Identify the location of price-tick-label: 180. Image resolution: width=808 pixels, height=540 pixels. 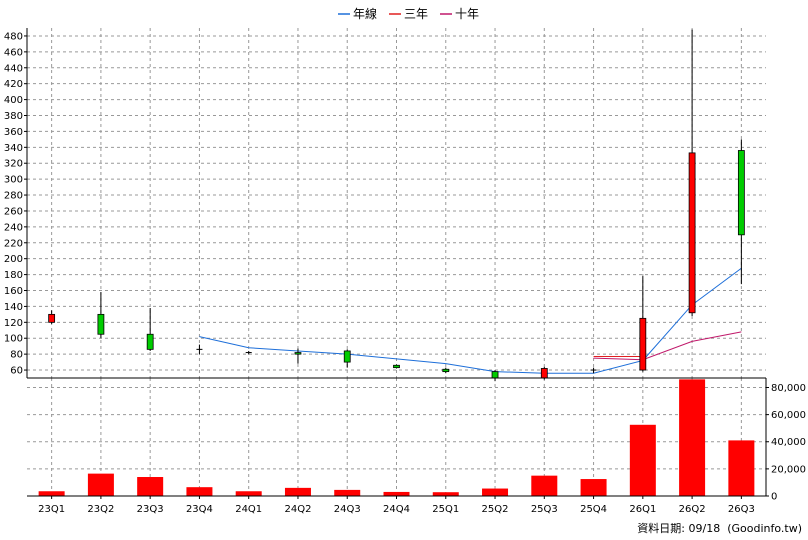
(13, 275).